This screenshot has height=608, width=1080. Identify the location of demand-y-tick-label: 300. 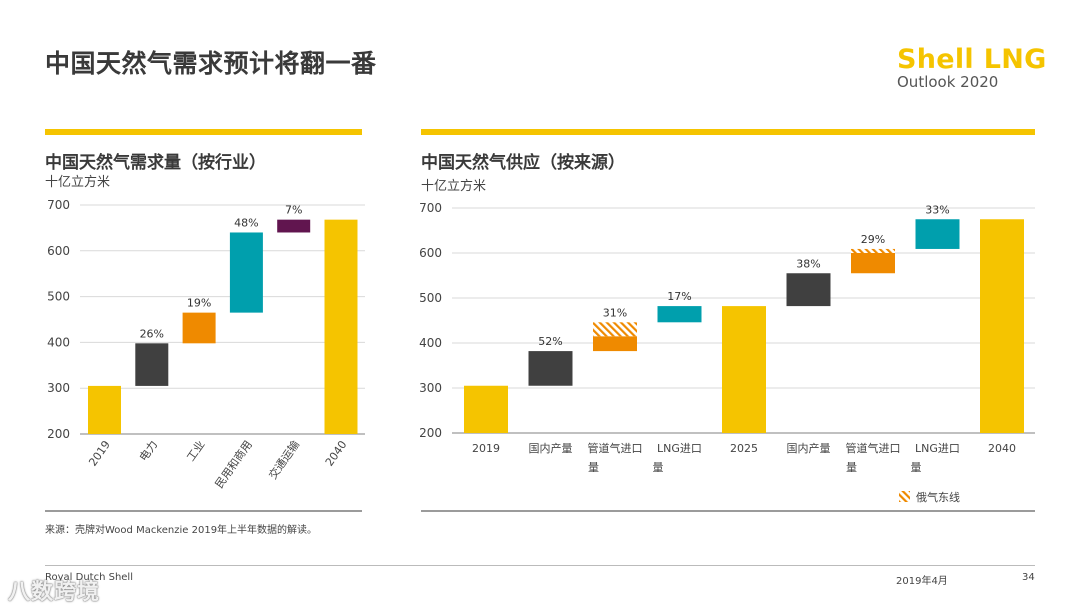
(58, 388).